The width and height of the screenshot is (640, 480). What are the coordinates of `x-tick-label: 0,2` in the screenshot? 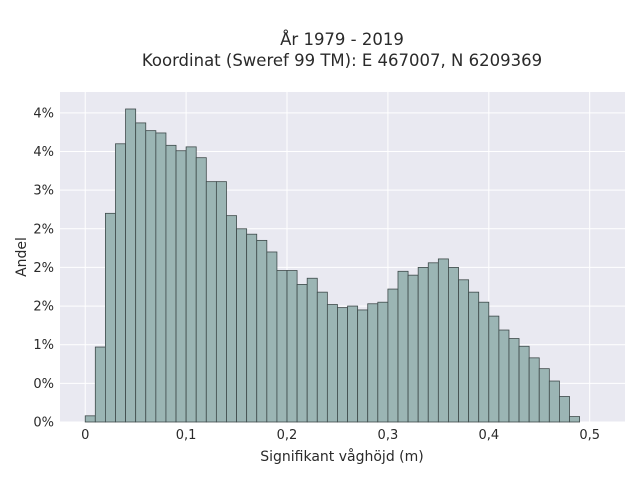 It's located at (287, 435).